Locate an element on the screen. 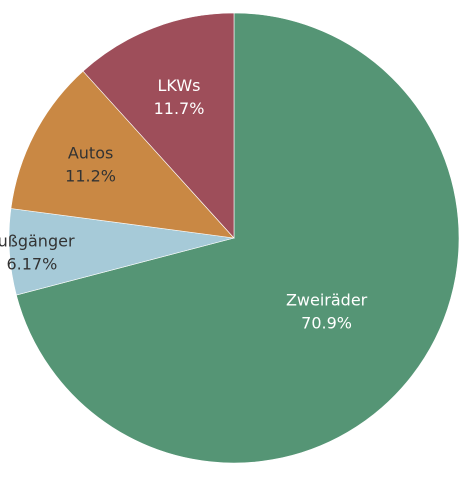 This screenshot has height=477, width=466. slice-name-label: Autos is located at coordinates (90, 153).